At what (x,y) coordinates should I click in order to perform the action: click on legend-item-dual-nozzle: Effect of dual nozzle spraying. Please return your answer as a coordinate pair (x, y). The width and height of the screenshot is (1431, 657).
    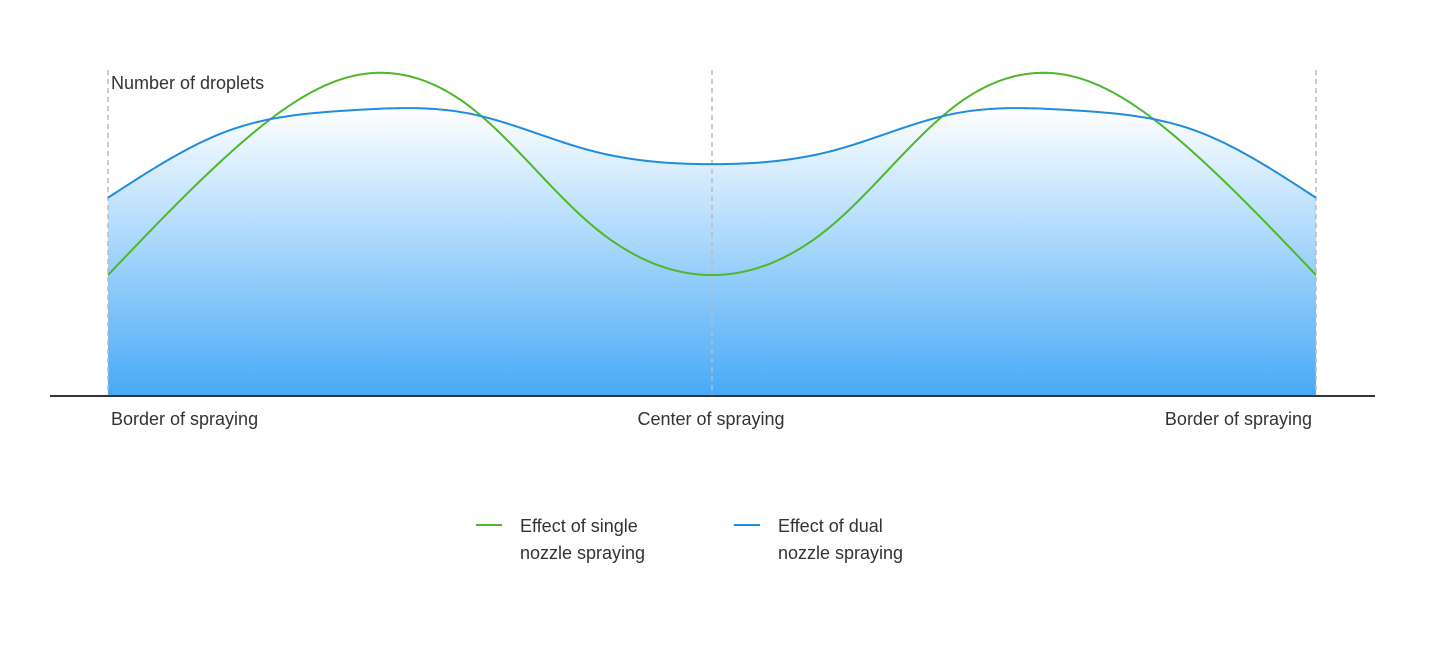
    Looking at the image, I should click on (826, 540).